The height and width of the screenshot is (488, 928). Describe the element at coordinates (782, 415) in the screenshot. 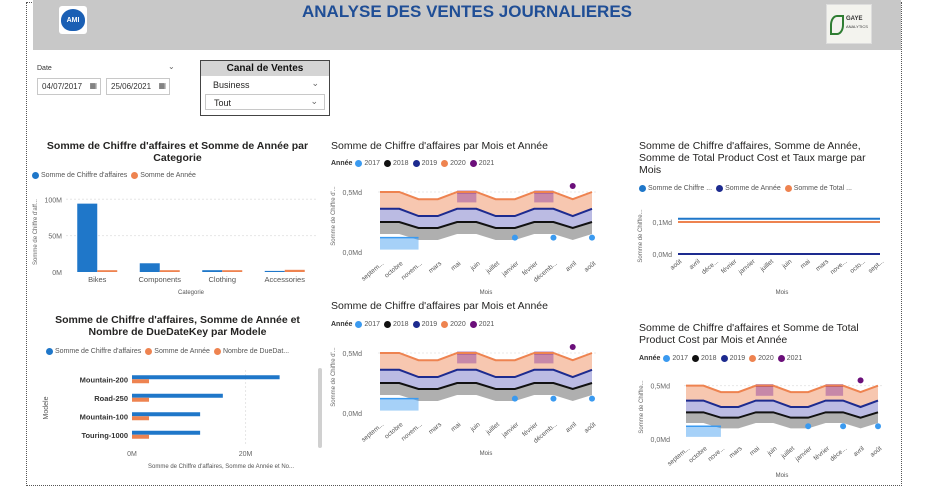

I see `line-2018` at that location.